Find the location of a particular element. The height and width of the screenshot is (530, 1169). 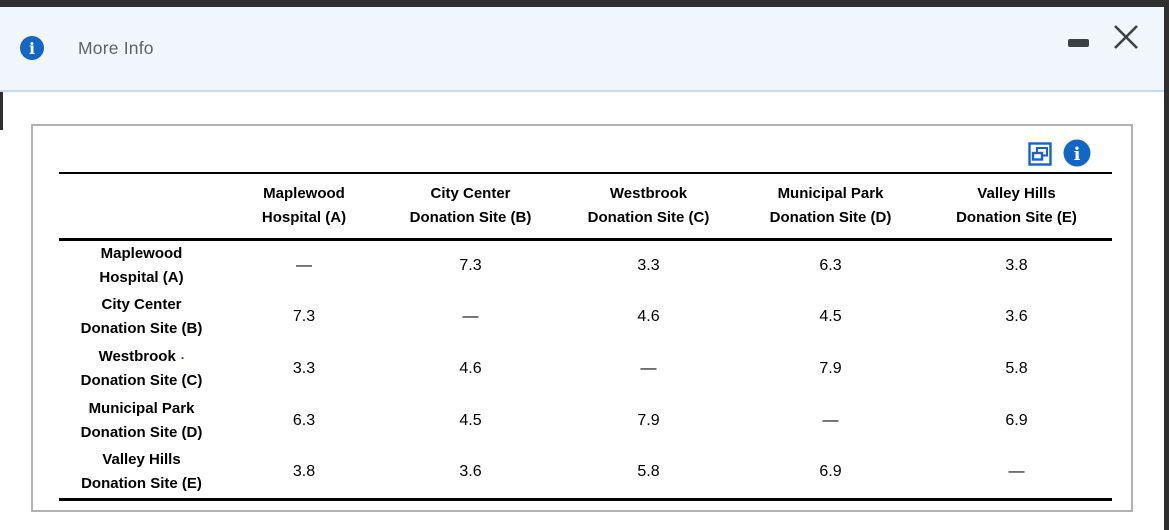

window-border-top is located at coordinates (584, 3).